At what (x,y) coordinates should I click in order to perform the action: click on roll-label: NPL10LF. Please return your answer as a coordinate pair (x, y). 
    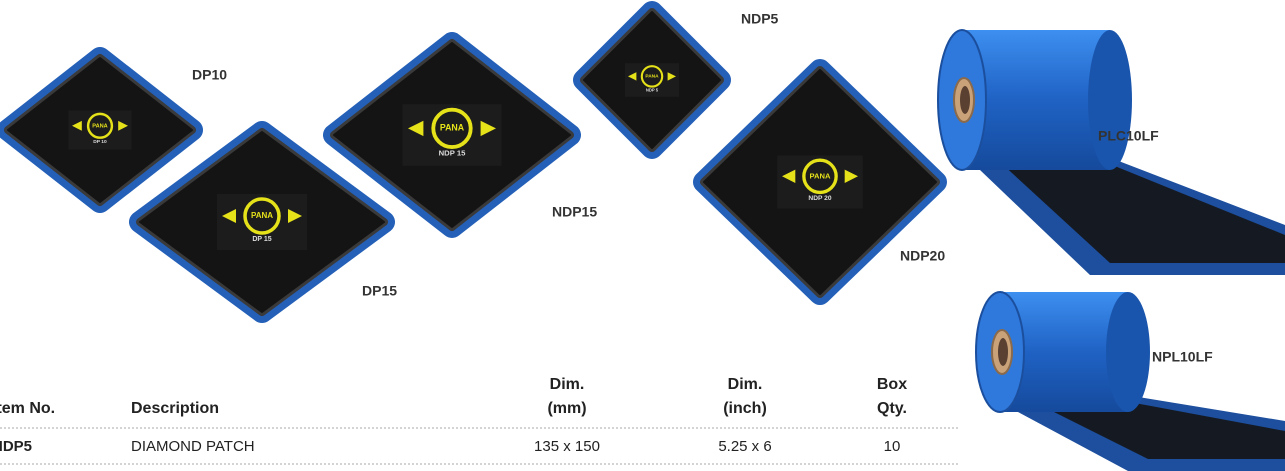
    Looking at the image, I should click on (1182, 357).